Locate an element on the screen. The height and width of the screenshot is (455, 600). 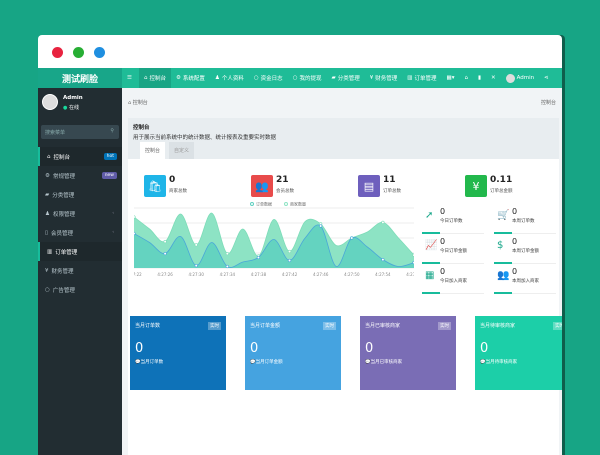
sidebar-item-label: 分类管理 is located at coordinates (63, 195).